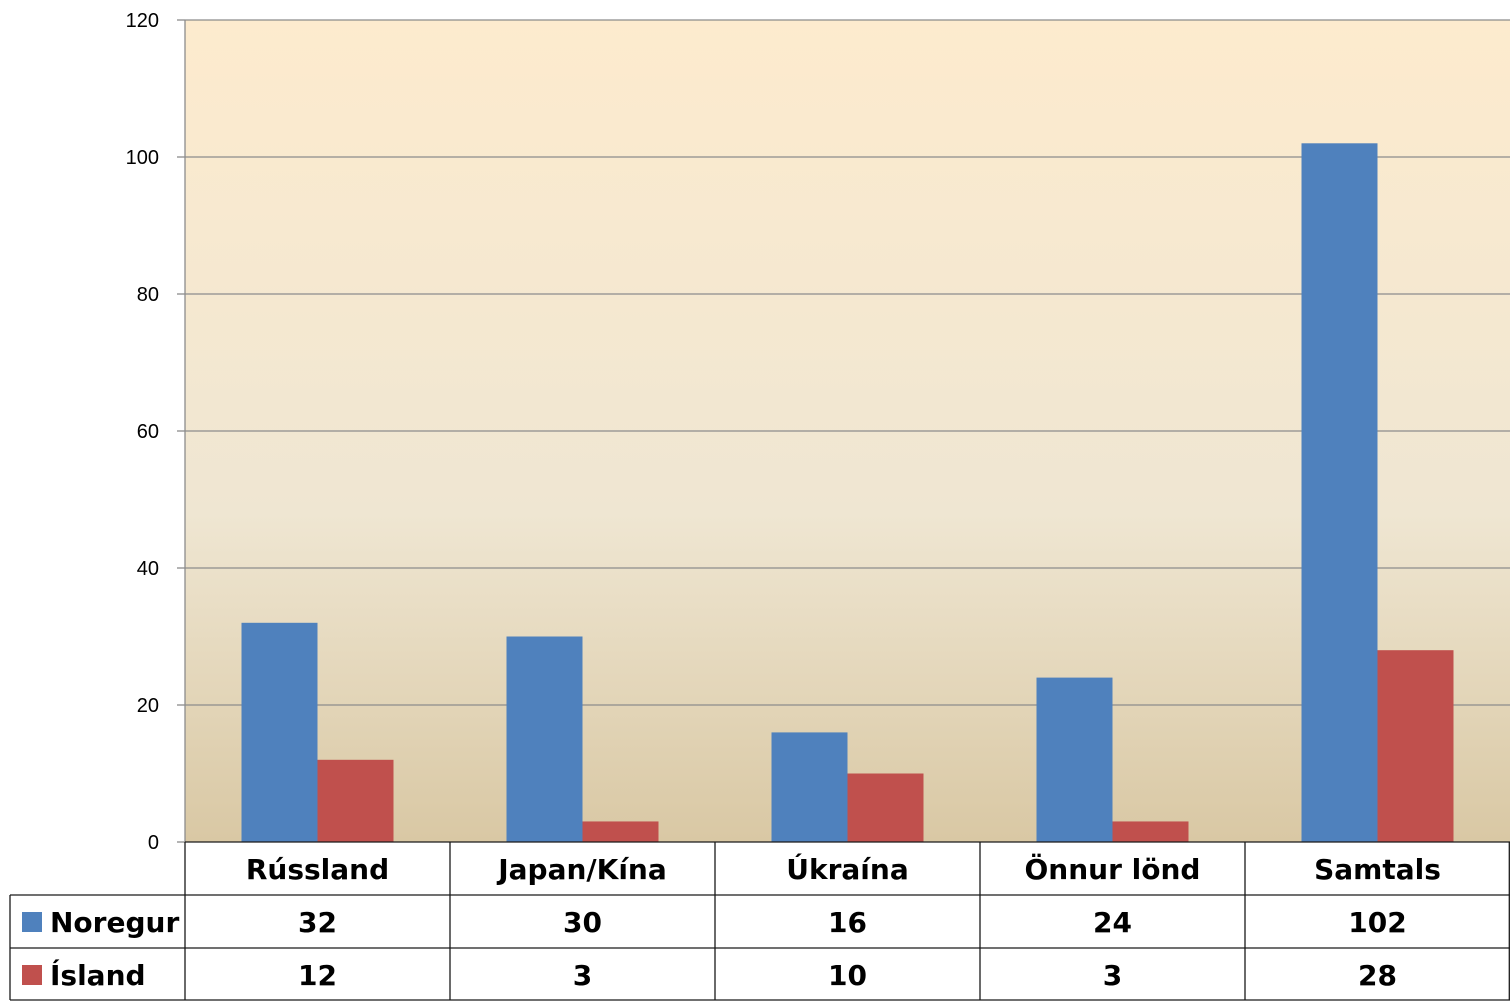 The height and width of the screenshot is (1001, 1510). What do you see at coordinates (1377, 922) in the screenshot?
I see `data-table-value: 102` at bounding box center [1377, 922].